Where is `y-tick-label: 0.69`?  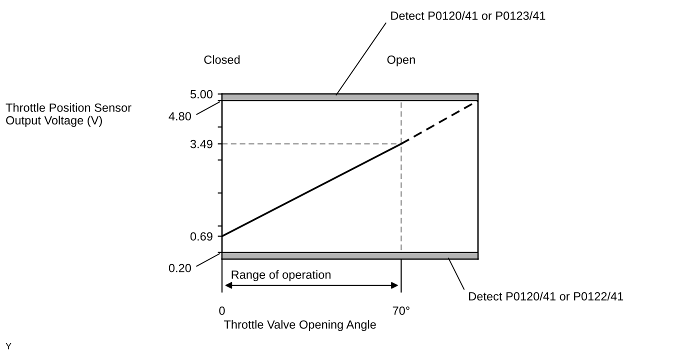
y-tick-label: 0.69 is located at coordinates (201, 236).